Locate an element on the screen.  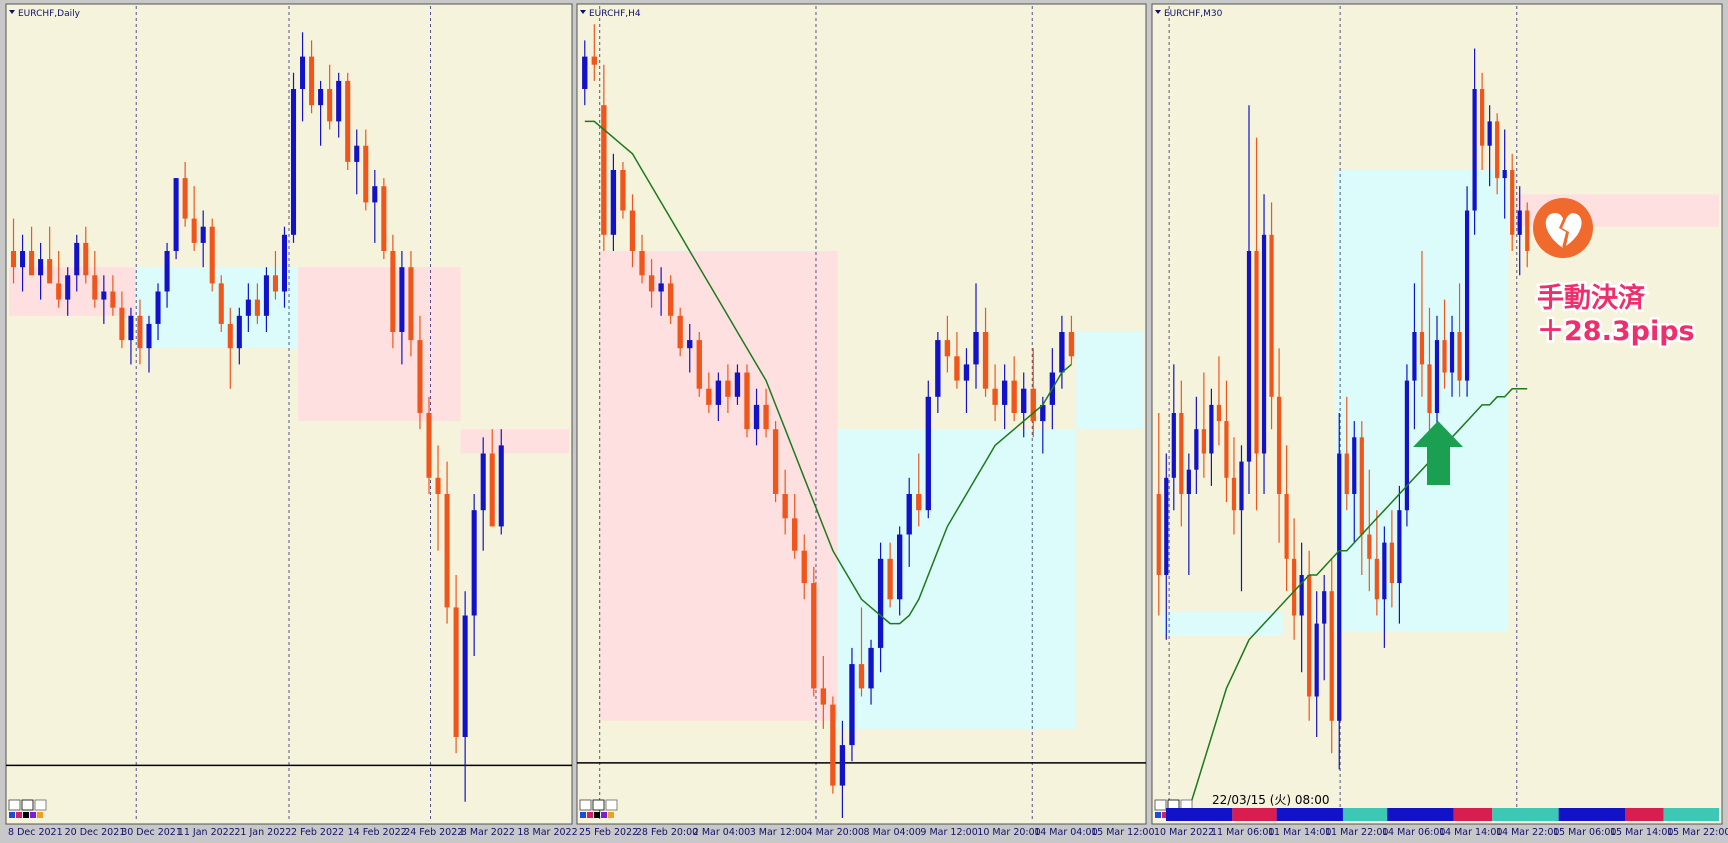
x-tick-label: 11 Mar 06:00 is located at coordinates (1242, 832).